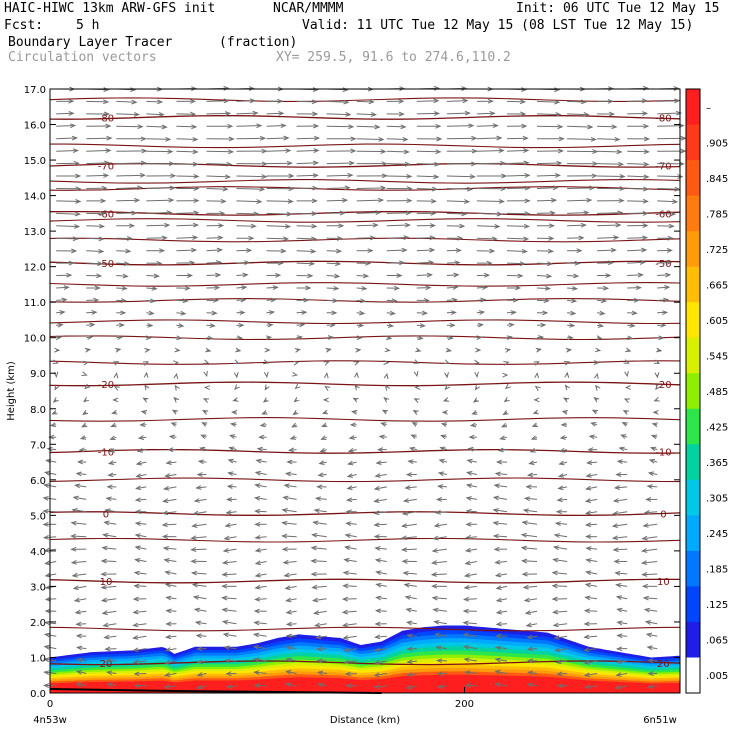 The image size is (740, 740). Describe the element at coordinates (365, 263) in the screenshot. I see `isotherm-line-labeled` at that location.